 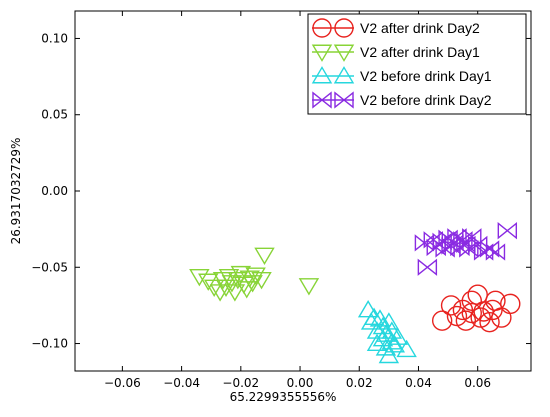 I want to click on x-tick-label: 0.02, so click(x=359, y=383).